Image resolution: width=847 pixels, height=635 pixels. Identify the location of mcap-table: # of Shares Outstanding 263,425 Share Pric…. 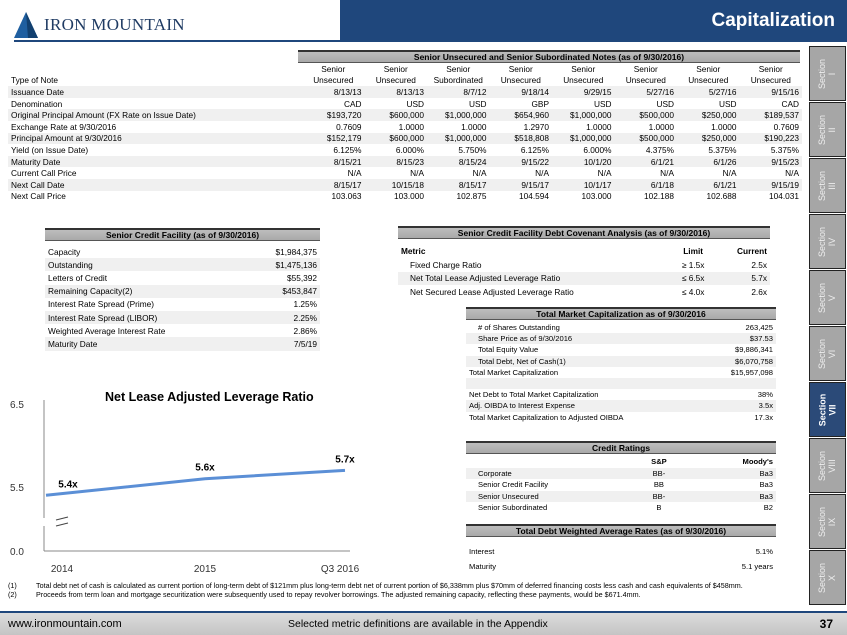
(621, 372).